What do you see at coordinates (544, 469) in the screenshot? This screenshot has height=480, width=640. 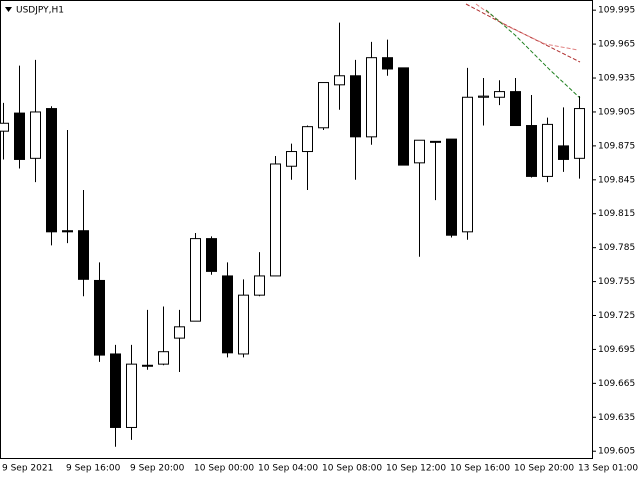 I see `x-tick-label: 10 Sep 20:00` at bounding box center [544, 469].